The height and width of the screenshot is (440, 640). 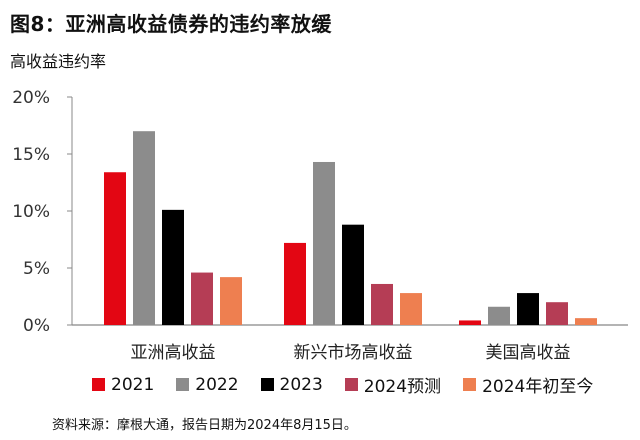 I want to click on legend-label: 2024预测, so click(x=402, y=387).